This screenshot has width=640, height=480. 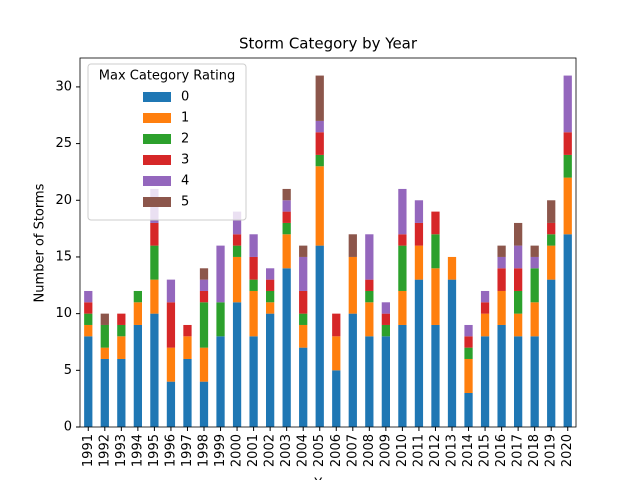 What do you see at coordinates (369, 450) in the screenshot?
I see `x-tick-label: 2008` at bounding box center [369, 450].